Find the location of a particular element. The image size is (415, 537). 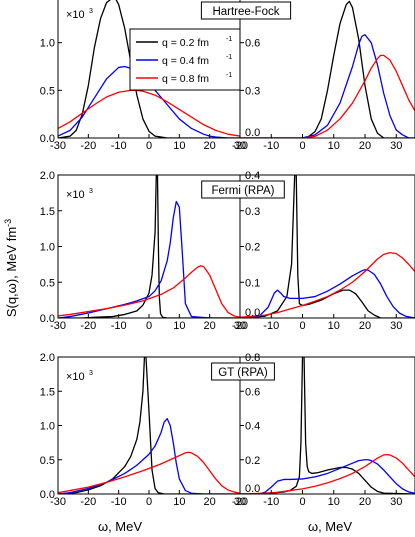

panel: -20 -10 0 10 20 300.00.10.20.30.4 is located at coordinates (323, 251).